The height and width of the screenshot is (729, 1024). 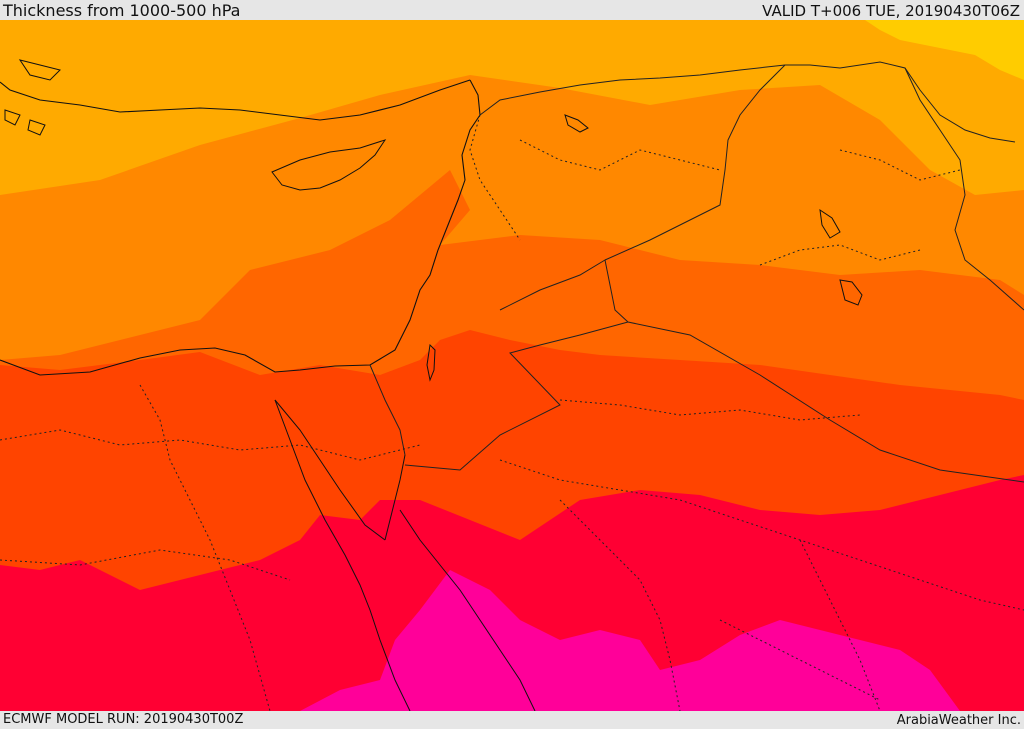 I want to click on red-sea-coastline-west, so click(x=342, y=555).